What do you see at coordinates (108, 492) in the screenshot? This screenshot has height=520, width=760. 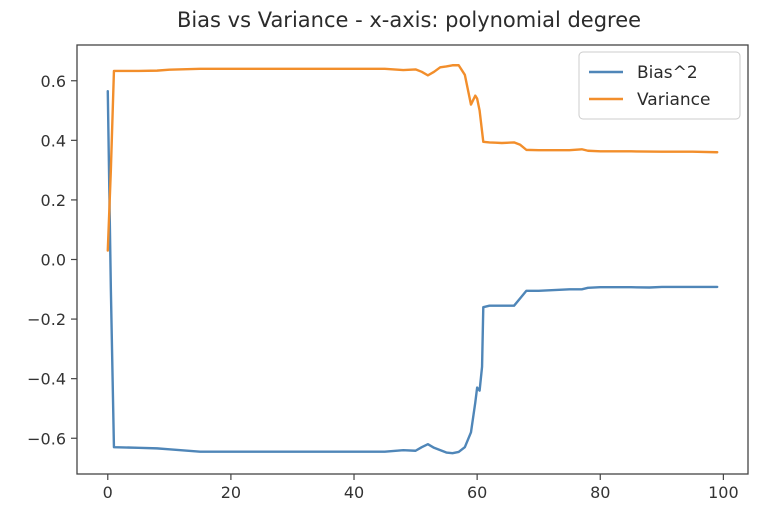 I see `x-tick-label: 0` at bounding box center [108, 492].